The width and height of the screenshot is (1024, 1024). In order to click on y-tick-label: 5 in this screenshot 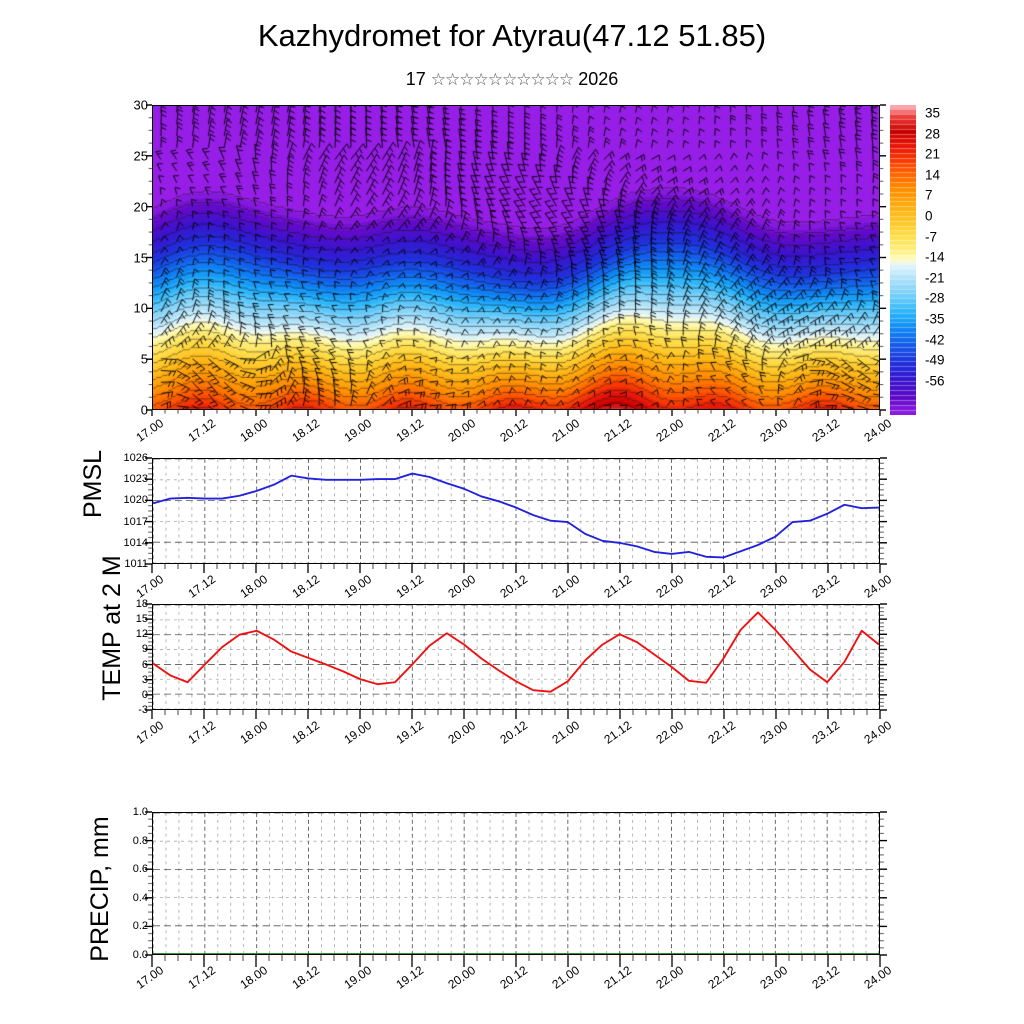, I will do `click(144, 359)`.